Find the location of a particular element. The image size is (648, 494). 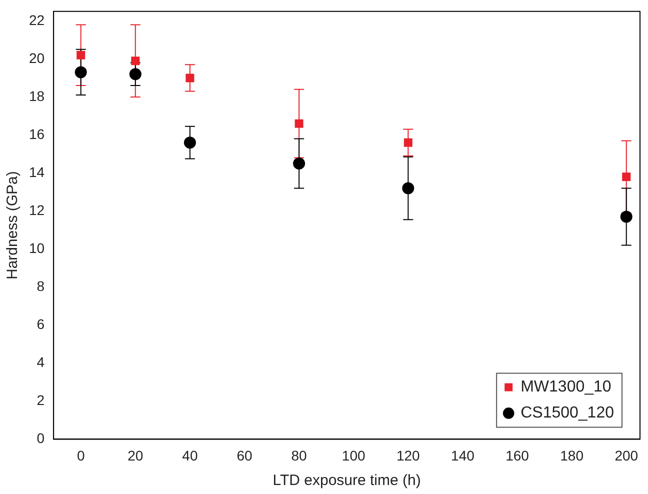

y-tick-label: 20 is located at coordinates (36, 58).